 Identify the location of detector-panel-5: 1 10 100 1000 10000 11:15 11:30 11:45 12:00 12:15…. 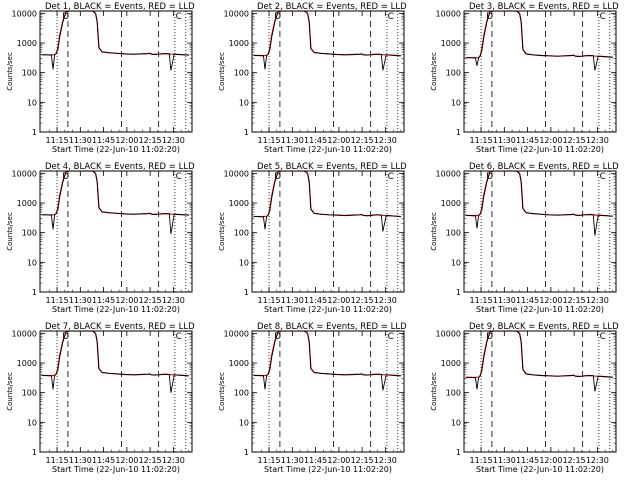
(312, 238).